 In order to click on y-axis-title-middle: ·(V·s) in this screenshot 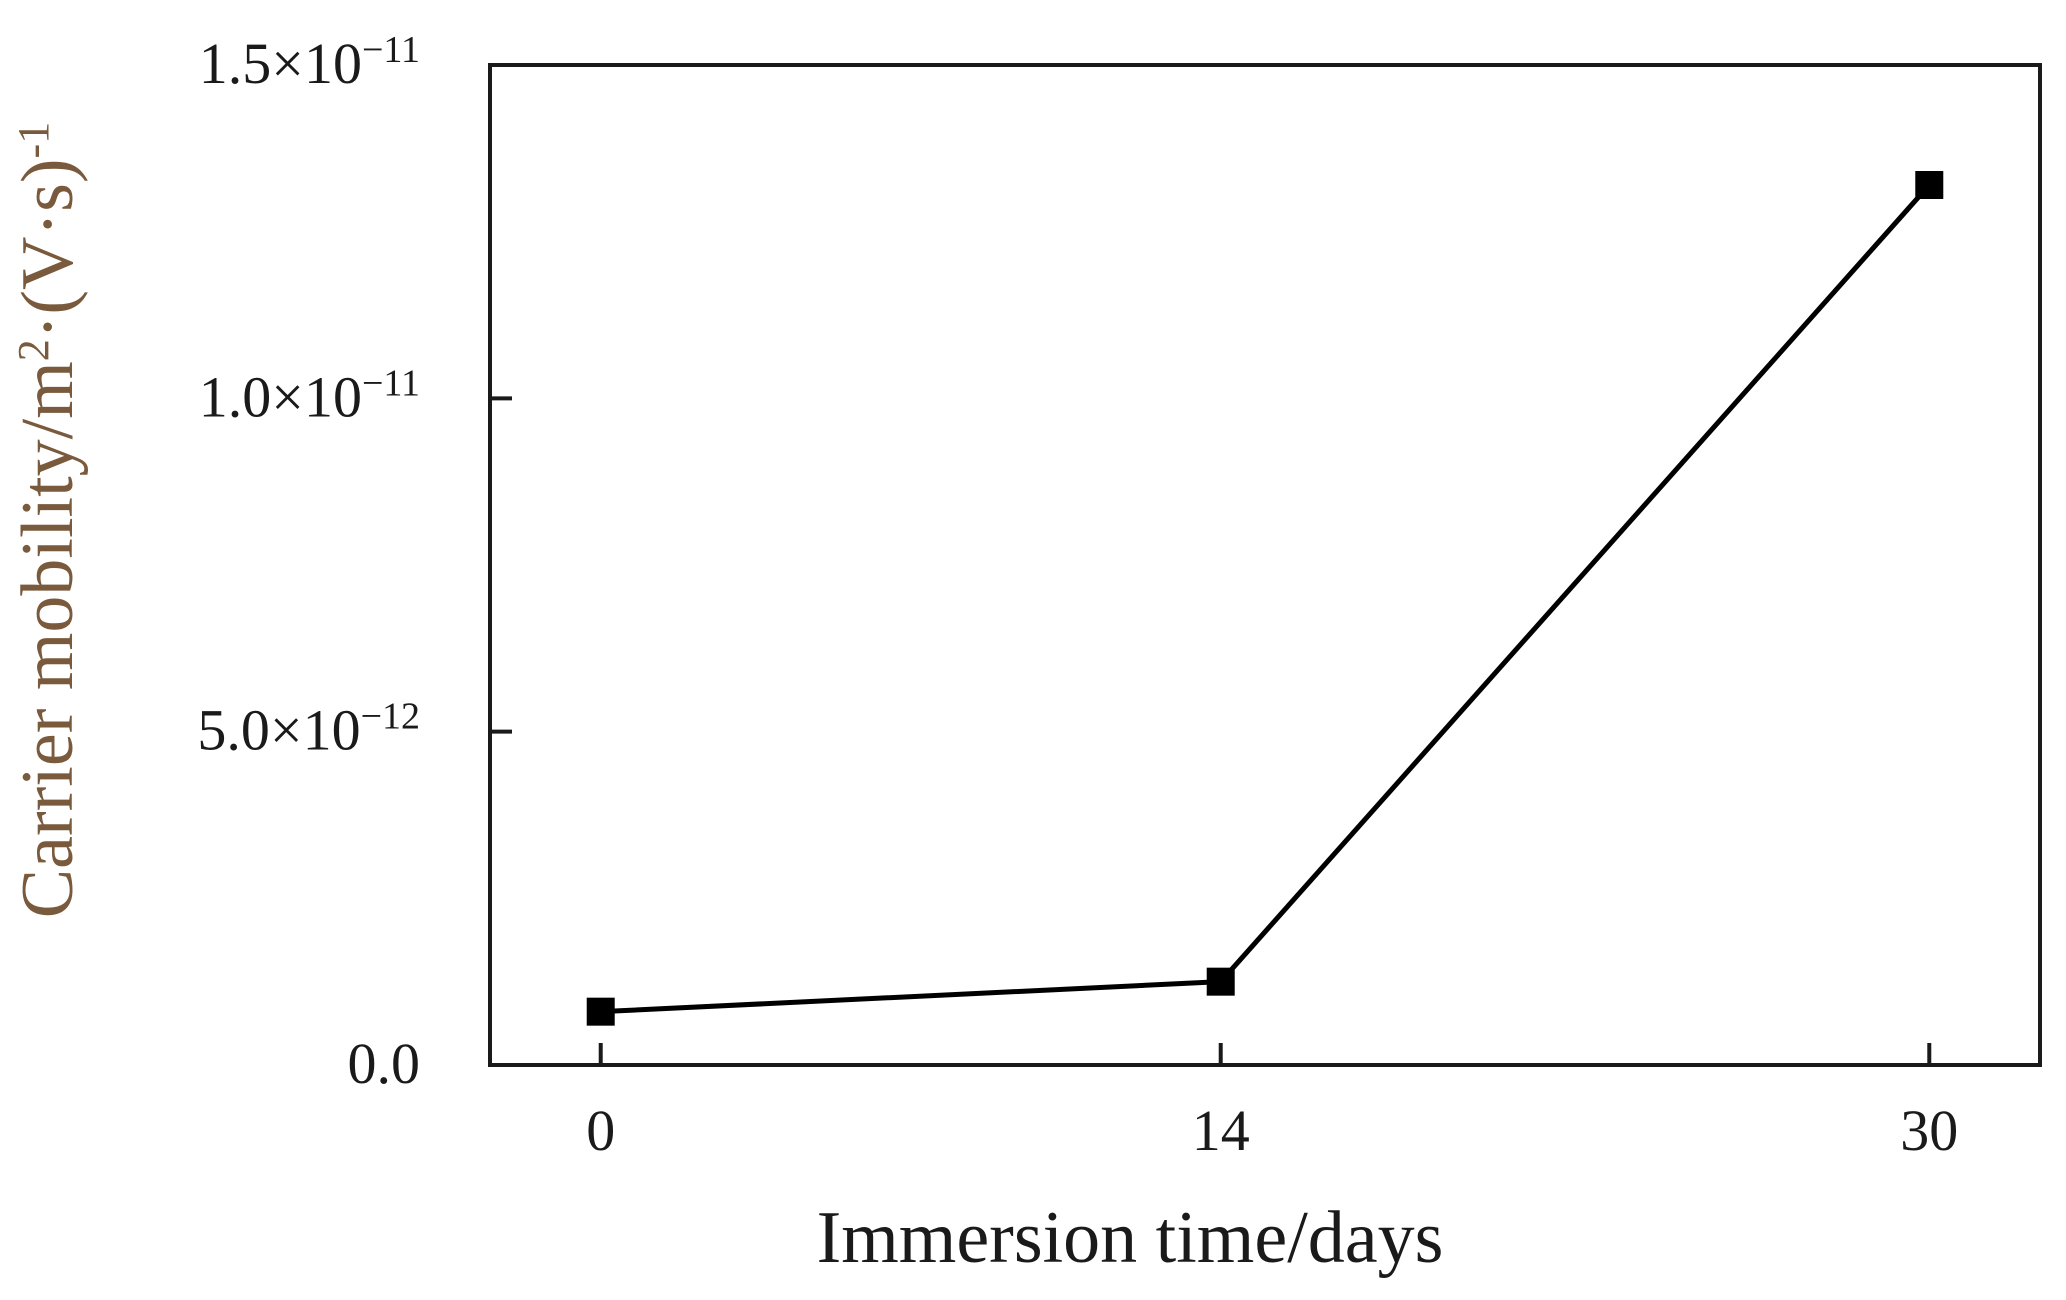, I will do `click(48, 248)`.